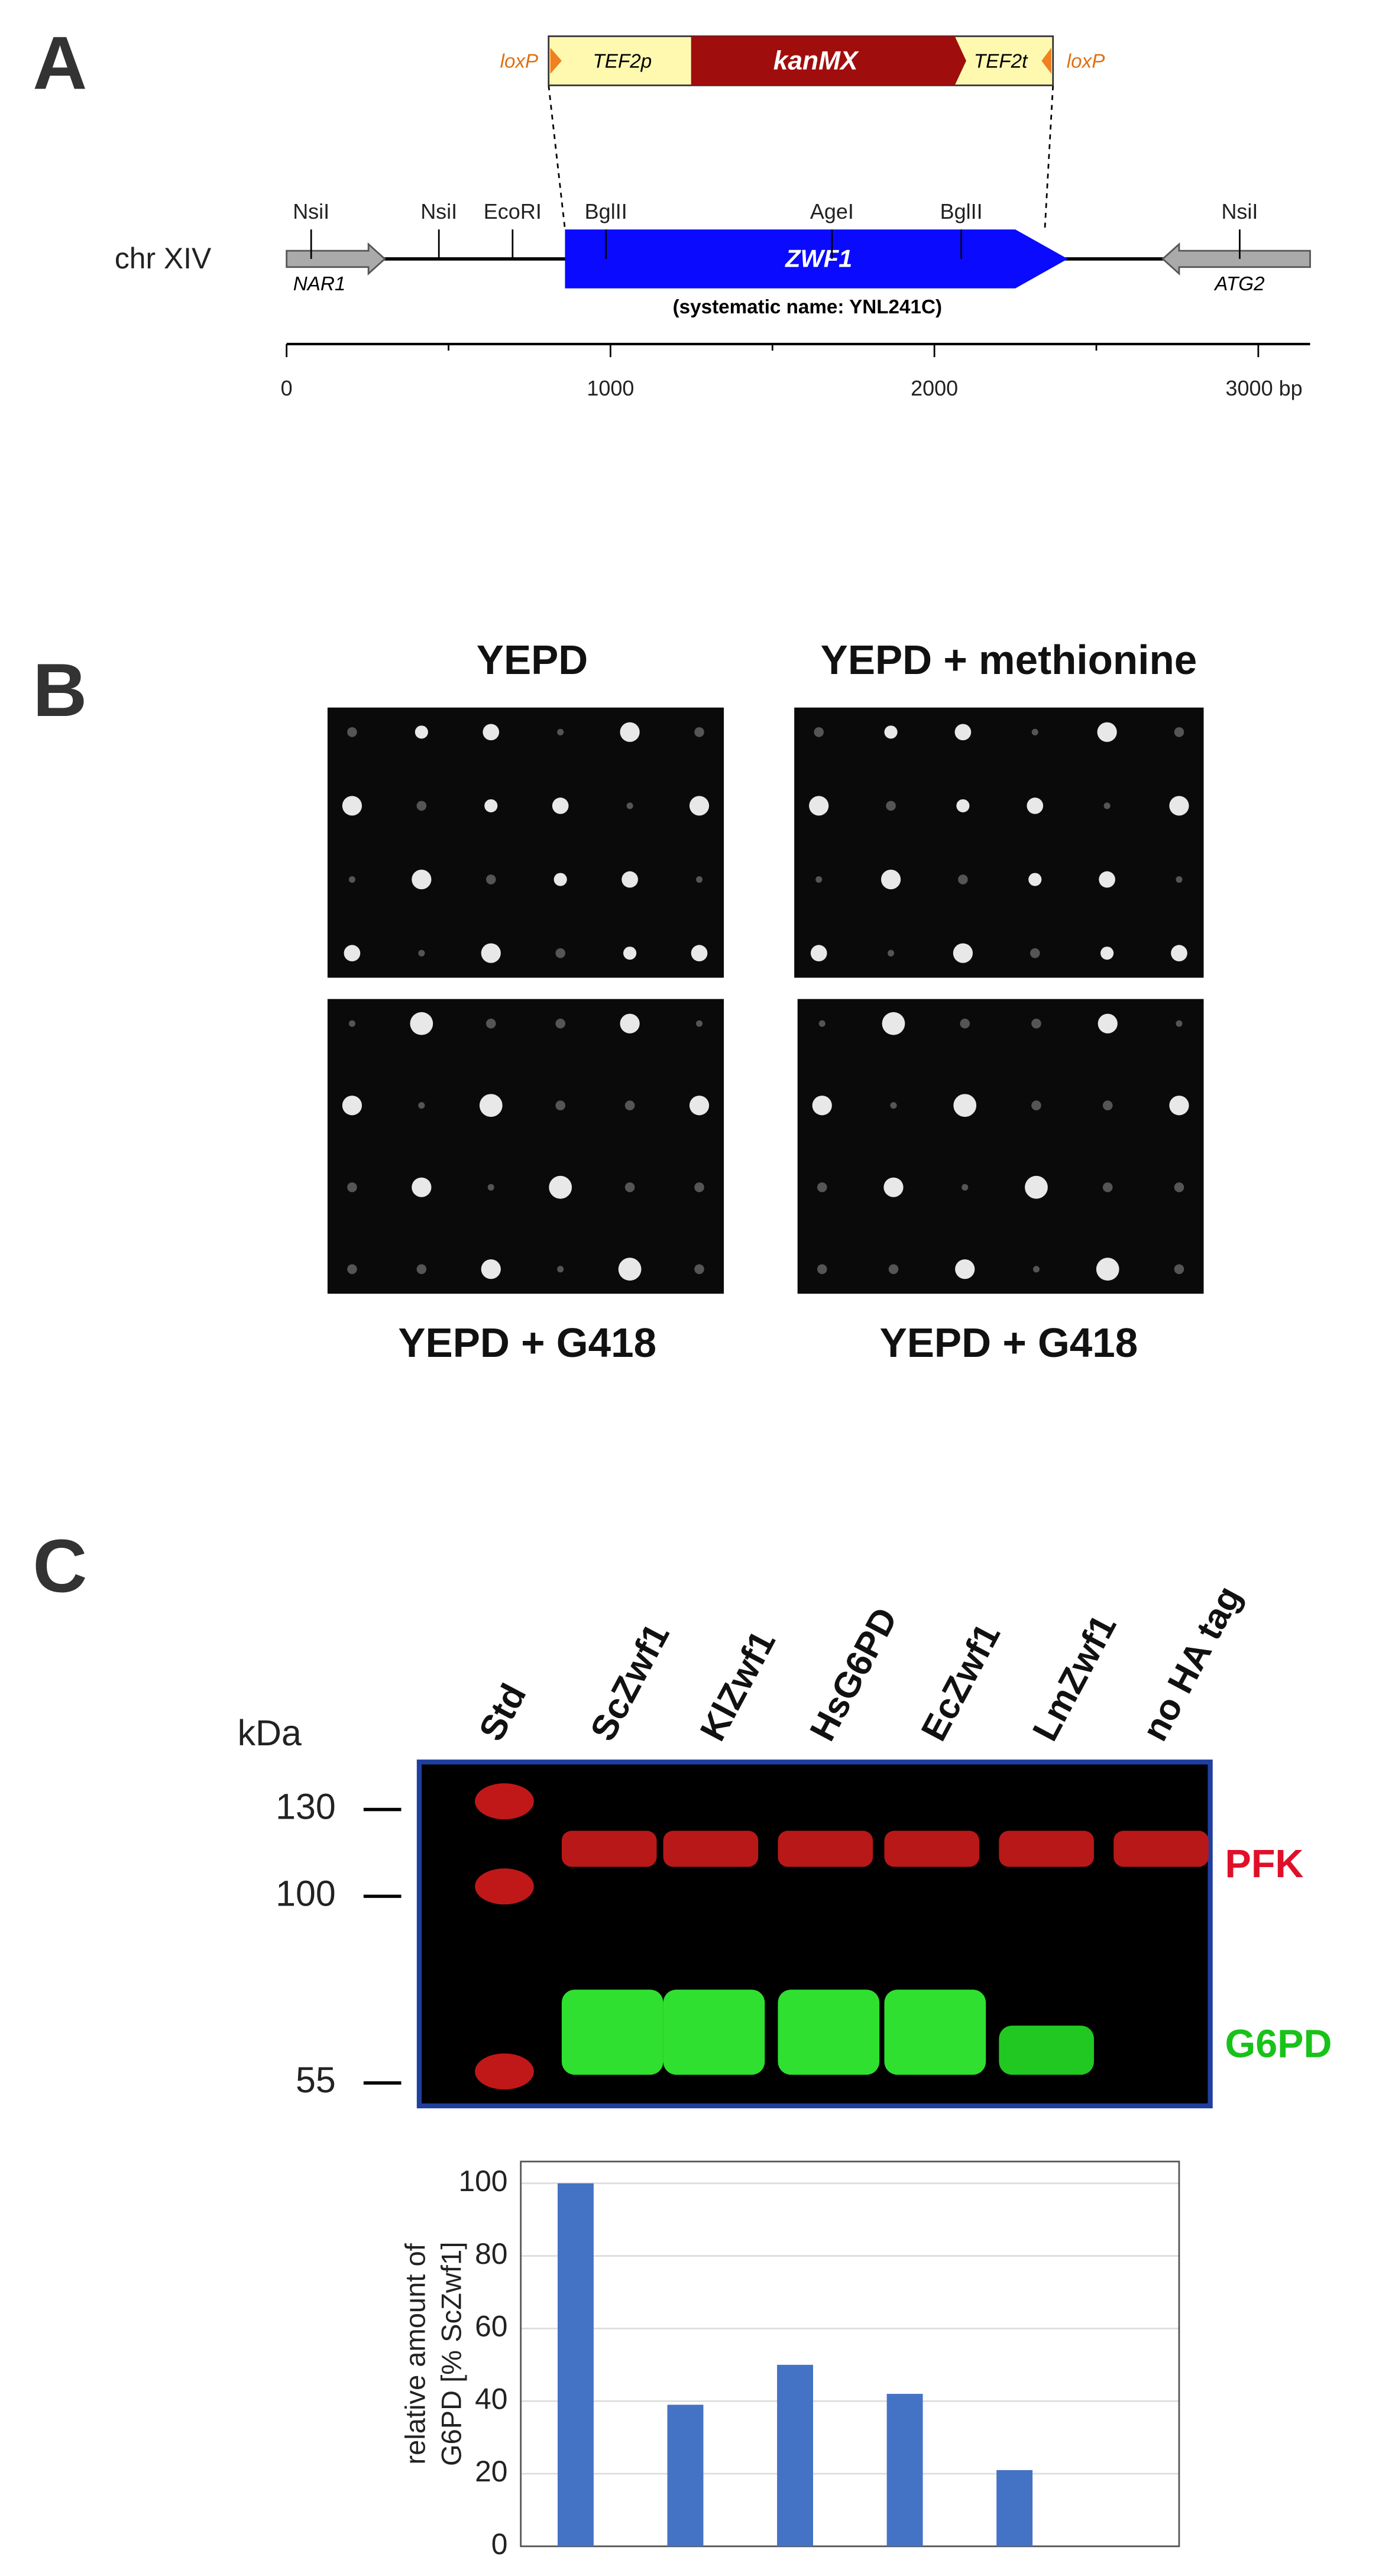 Image resolution: width=1392 pixels, height=2576 pixels. Describe the element at coordinates (1191, 1663) in the screenshot. I see `lane-label: no HA tag` at that location.